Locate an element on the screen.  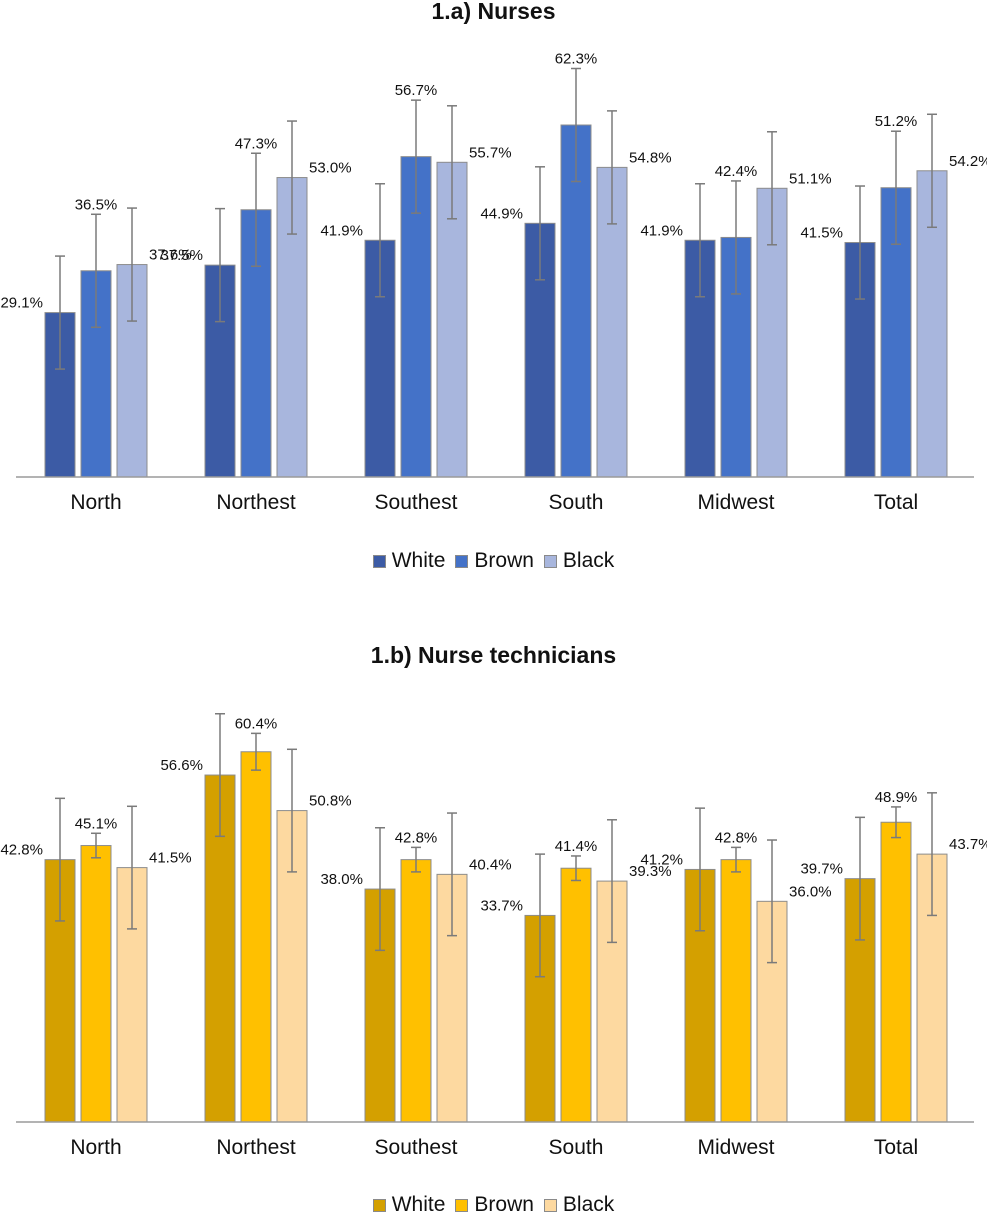
legend-nurses: White Brown Black is located at coordinates (493, 561).